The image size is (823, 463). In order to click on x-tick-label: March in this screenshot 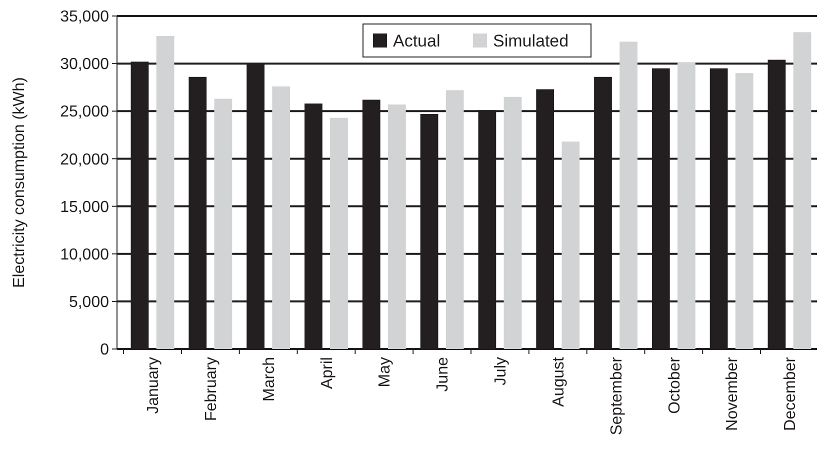, I will do `click(269, 379)`.